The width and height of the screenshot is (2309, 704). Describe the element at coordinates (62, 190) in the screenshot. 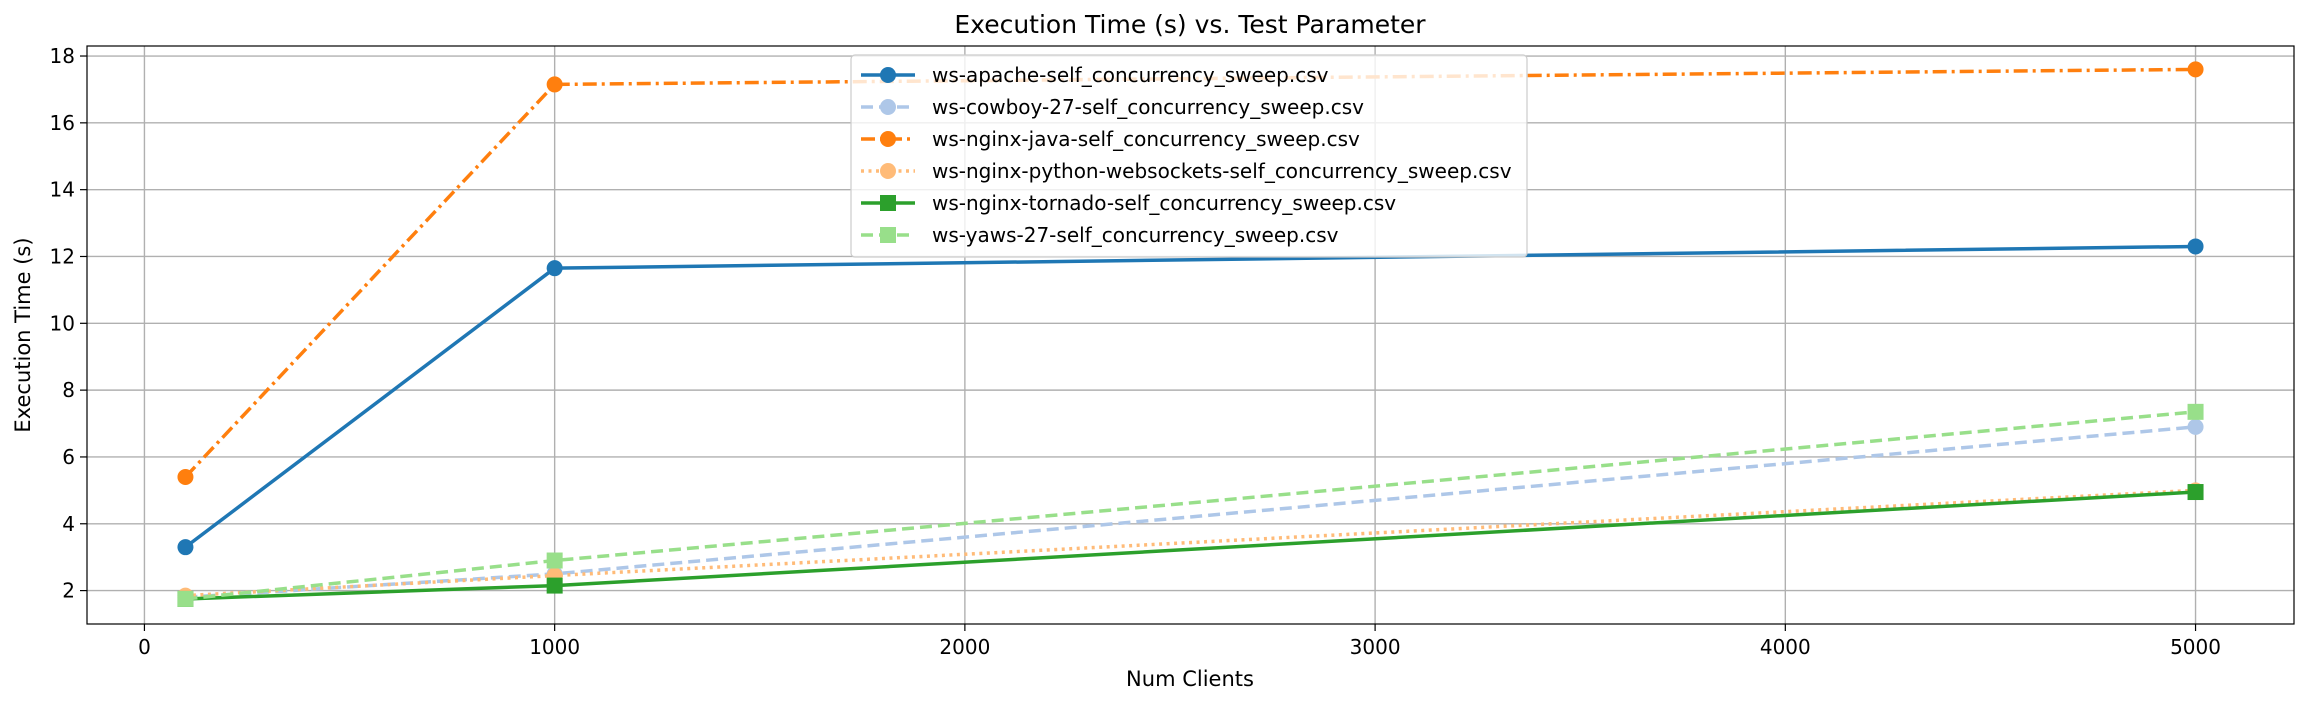

I see `y-tick-label: 14` at that location.